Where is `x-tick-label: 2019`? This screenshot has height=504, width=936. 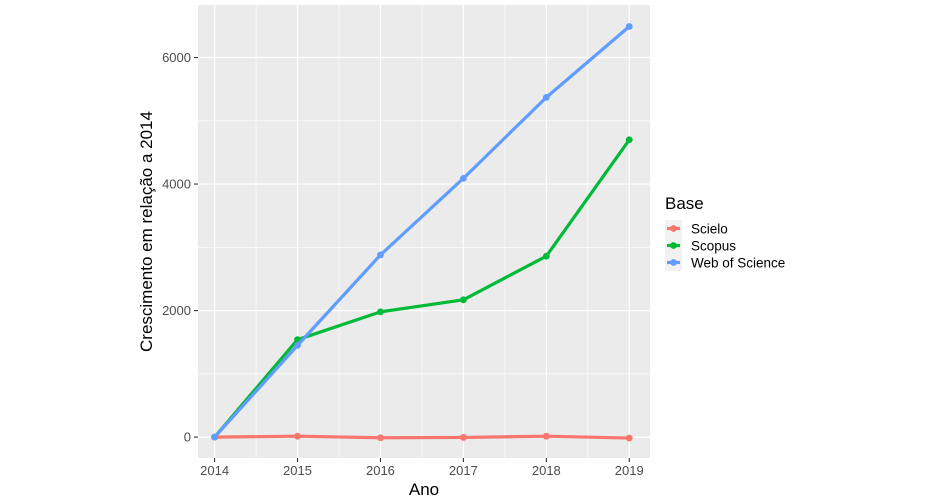 x-tick-label: 2019 is located at coordinates (629, 470).